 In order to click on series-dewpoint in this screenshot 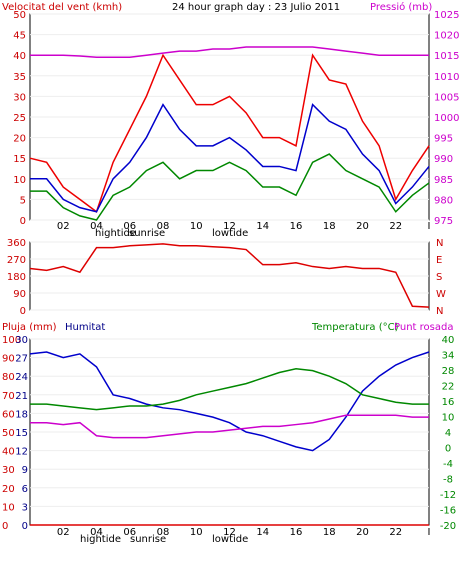, I will do `click(229, 426)`.